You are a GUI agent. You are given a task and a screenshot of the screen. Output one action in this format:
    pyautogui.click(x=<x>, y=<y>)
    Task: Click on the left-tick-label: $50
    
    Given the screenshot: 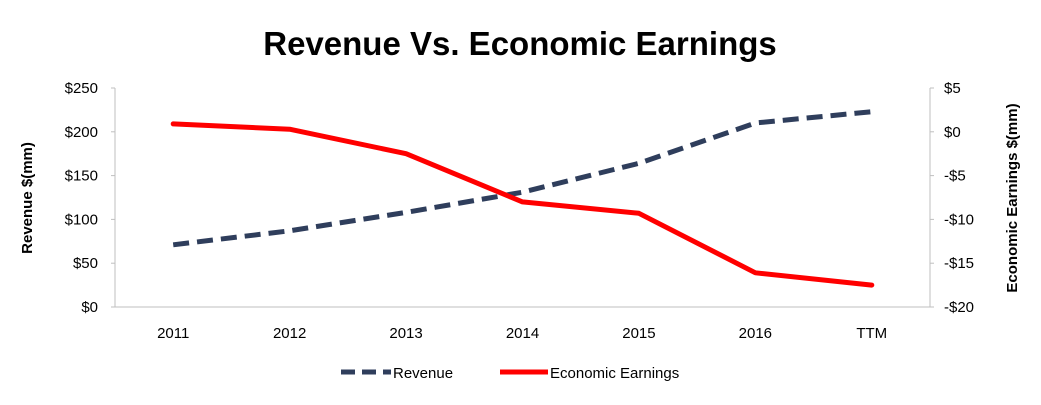 What is the action you would take?
    pyautogui.click(x=85, y=263)
    